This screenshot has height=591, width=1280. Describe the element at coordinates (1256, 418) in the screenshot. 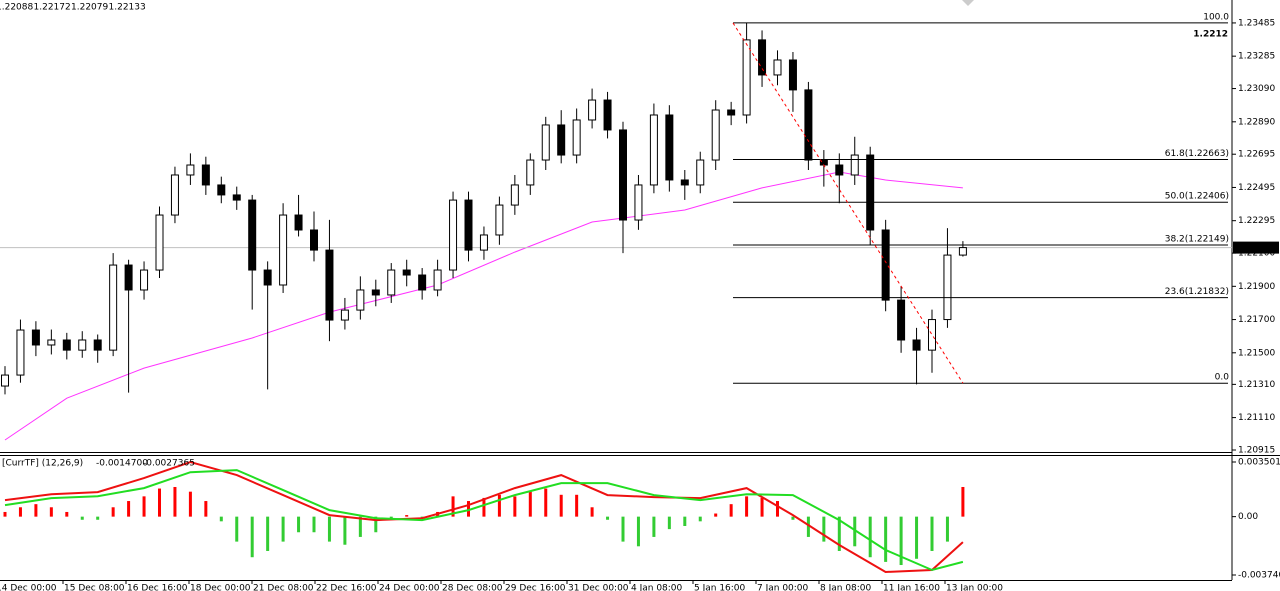

I see `y-tick-label: 1.21110` at that location.